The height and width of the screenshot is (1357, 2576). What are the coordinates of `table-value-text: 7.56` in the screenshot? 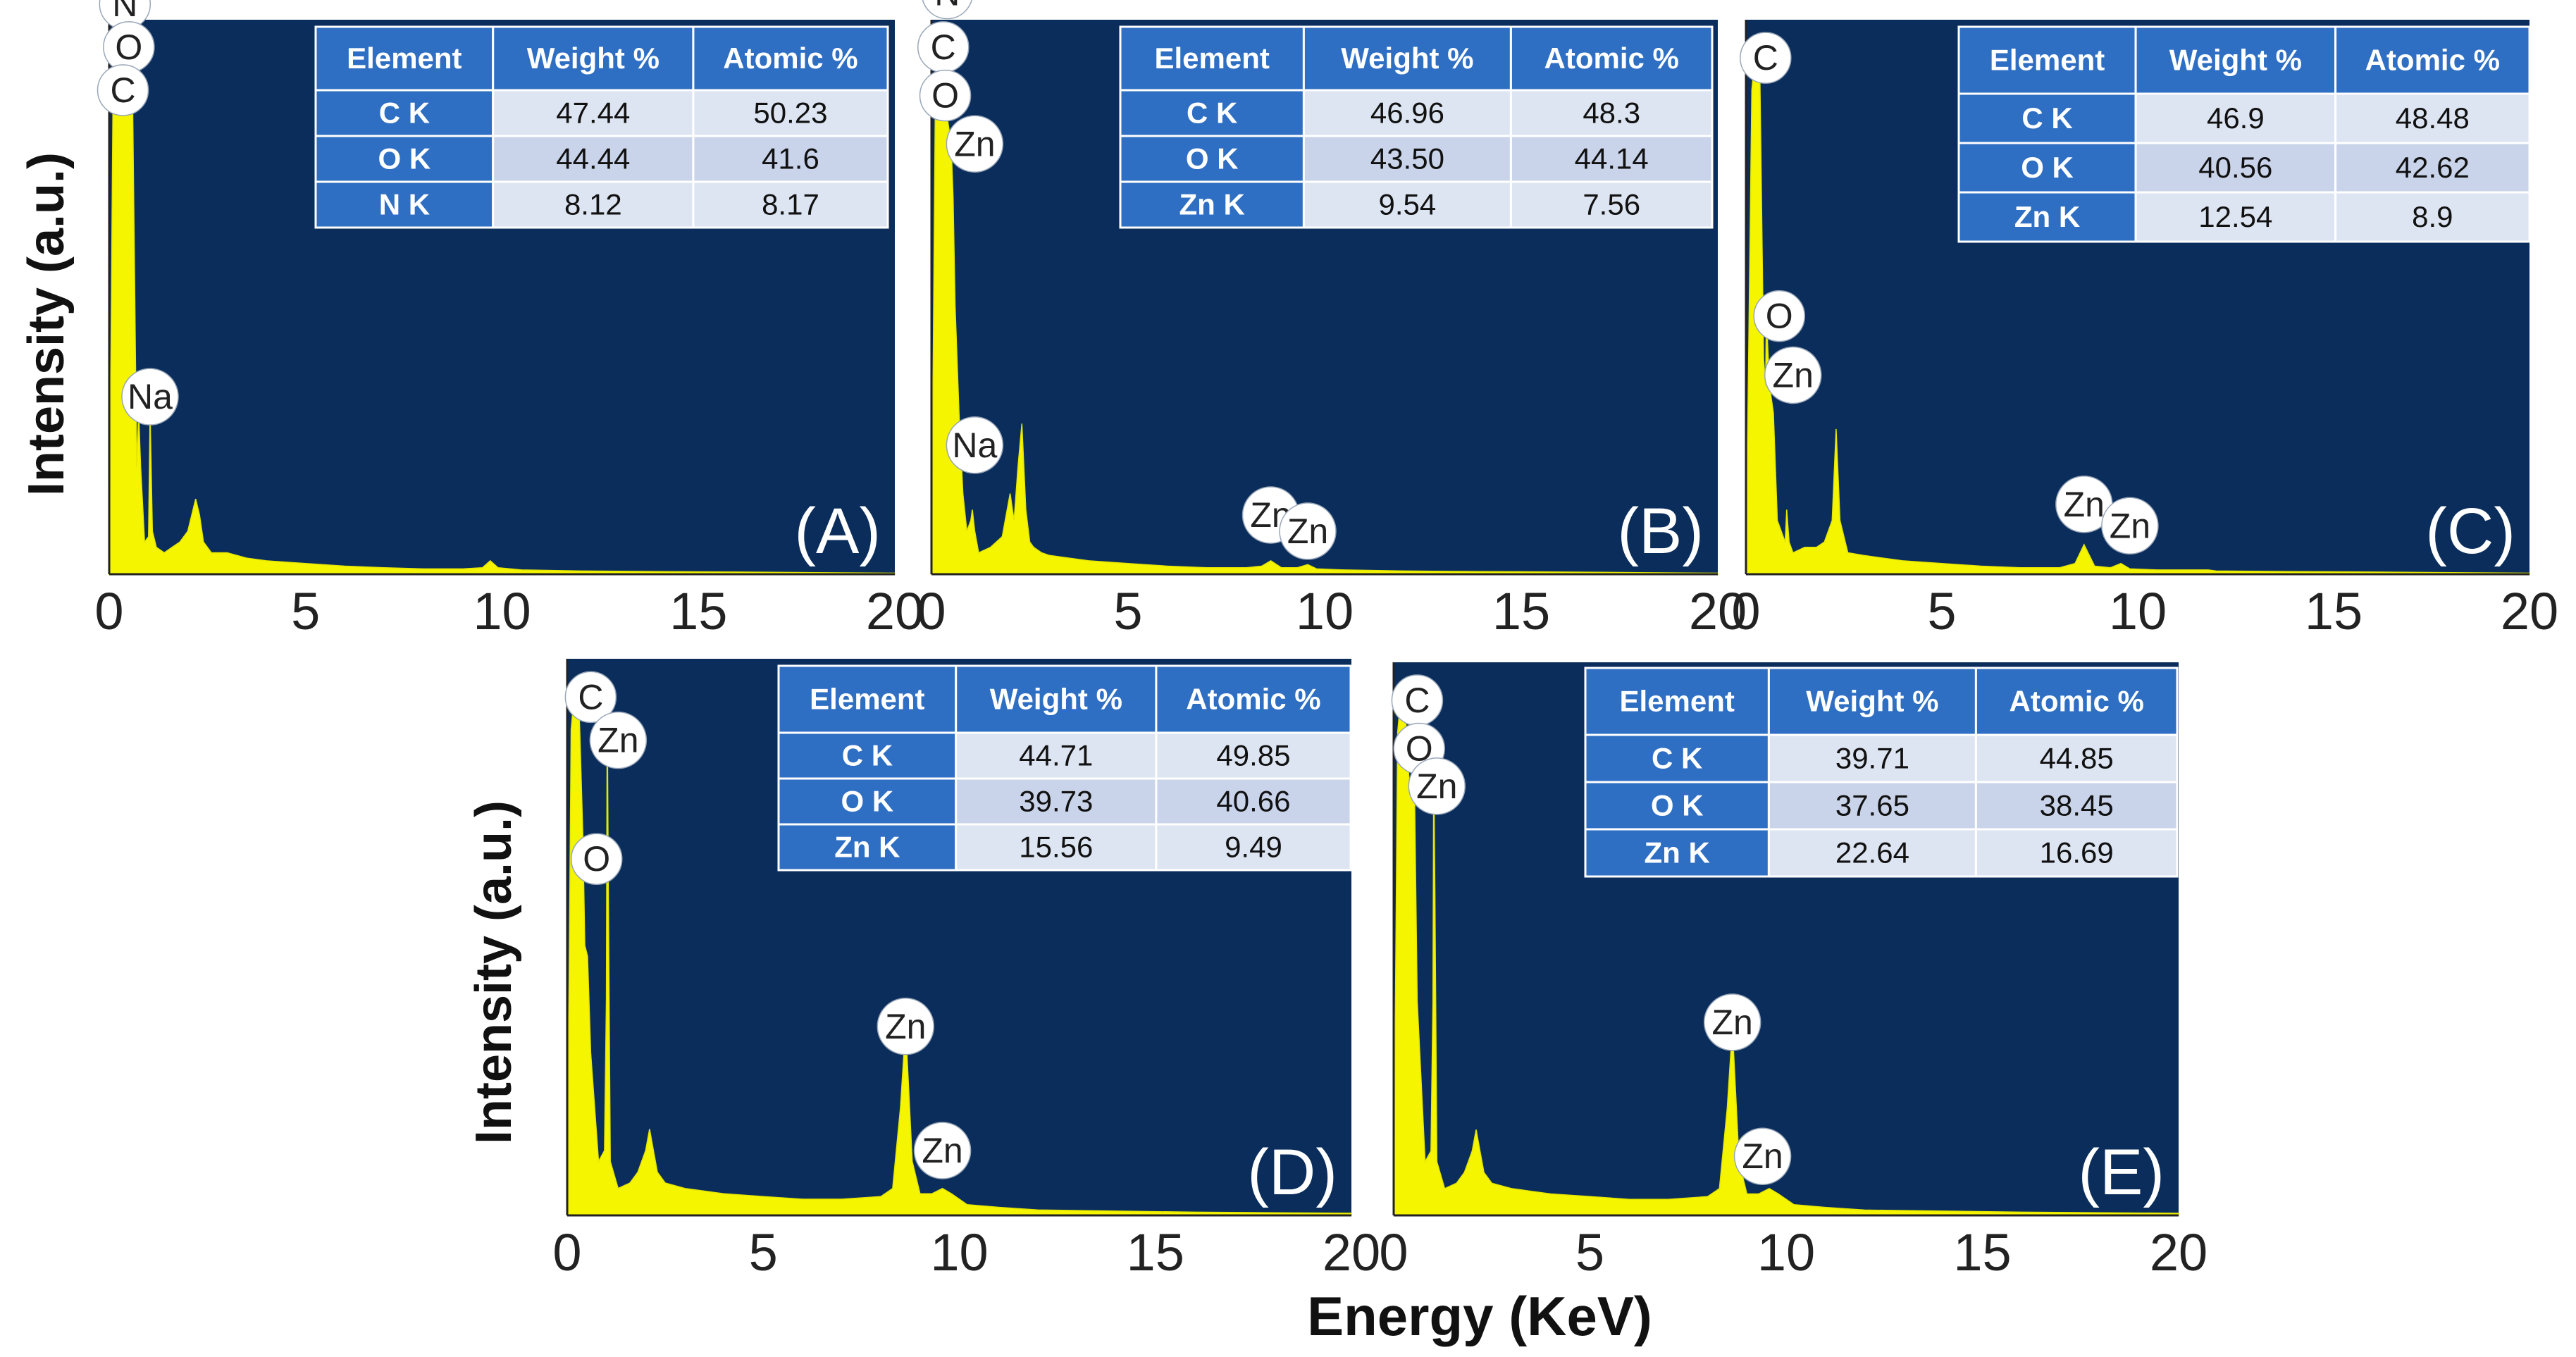 It's located at (1611, 204).